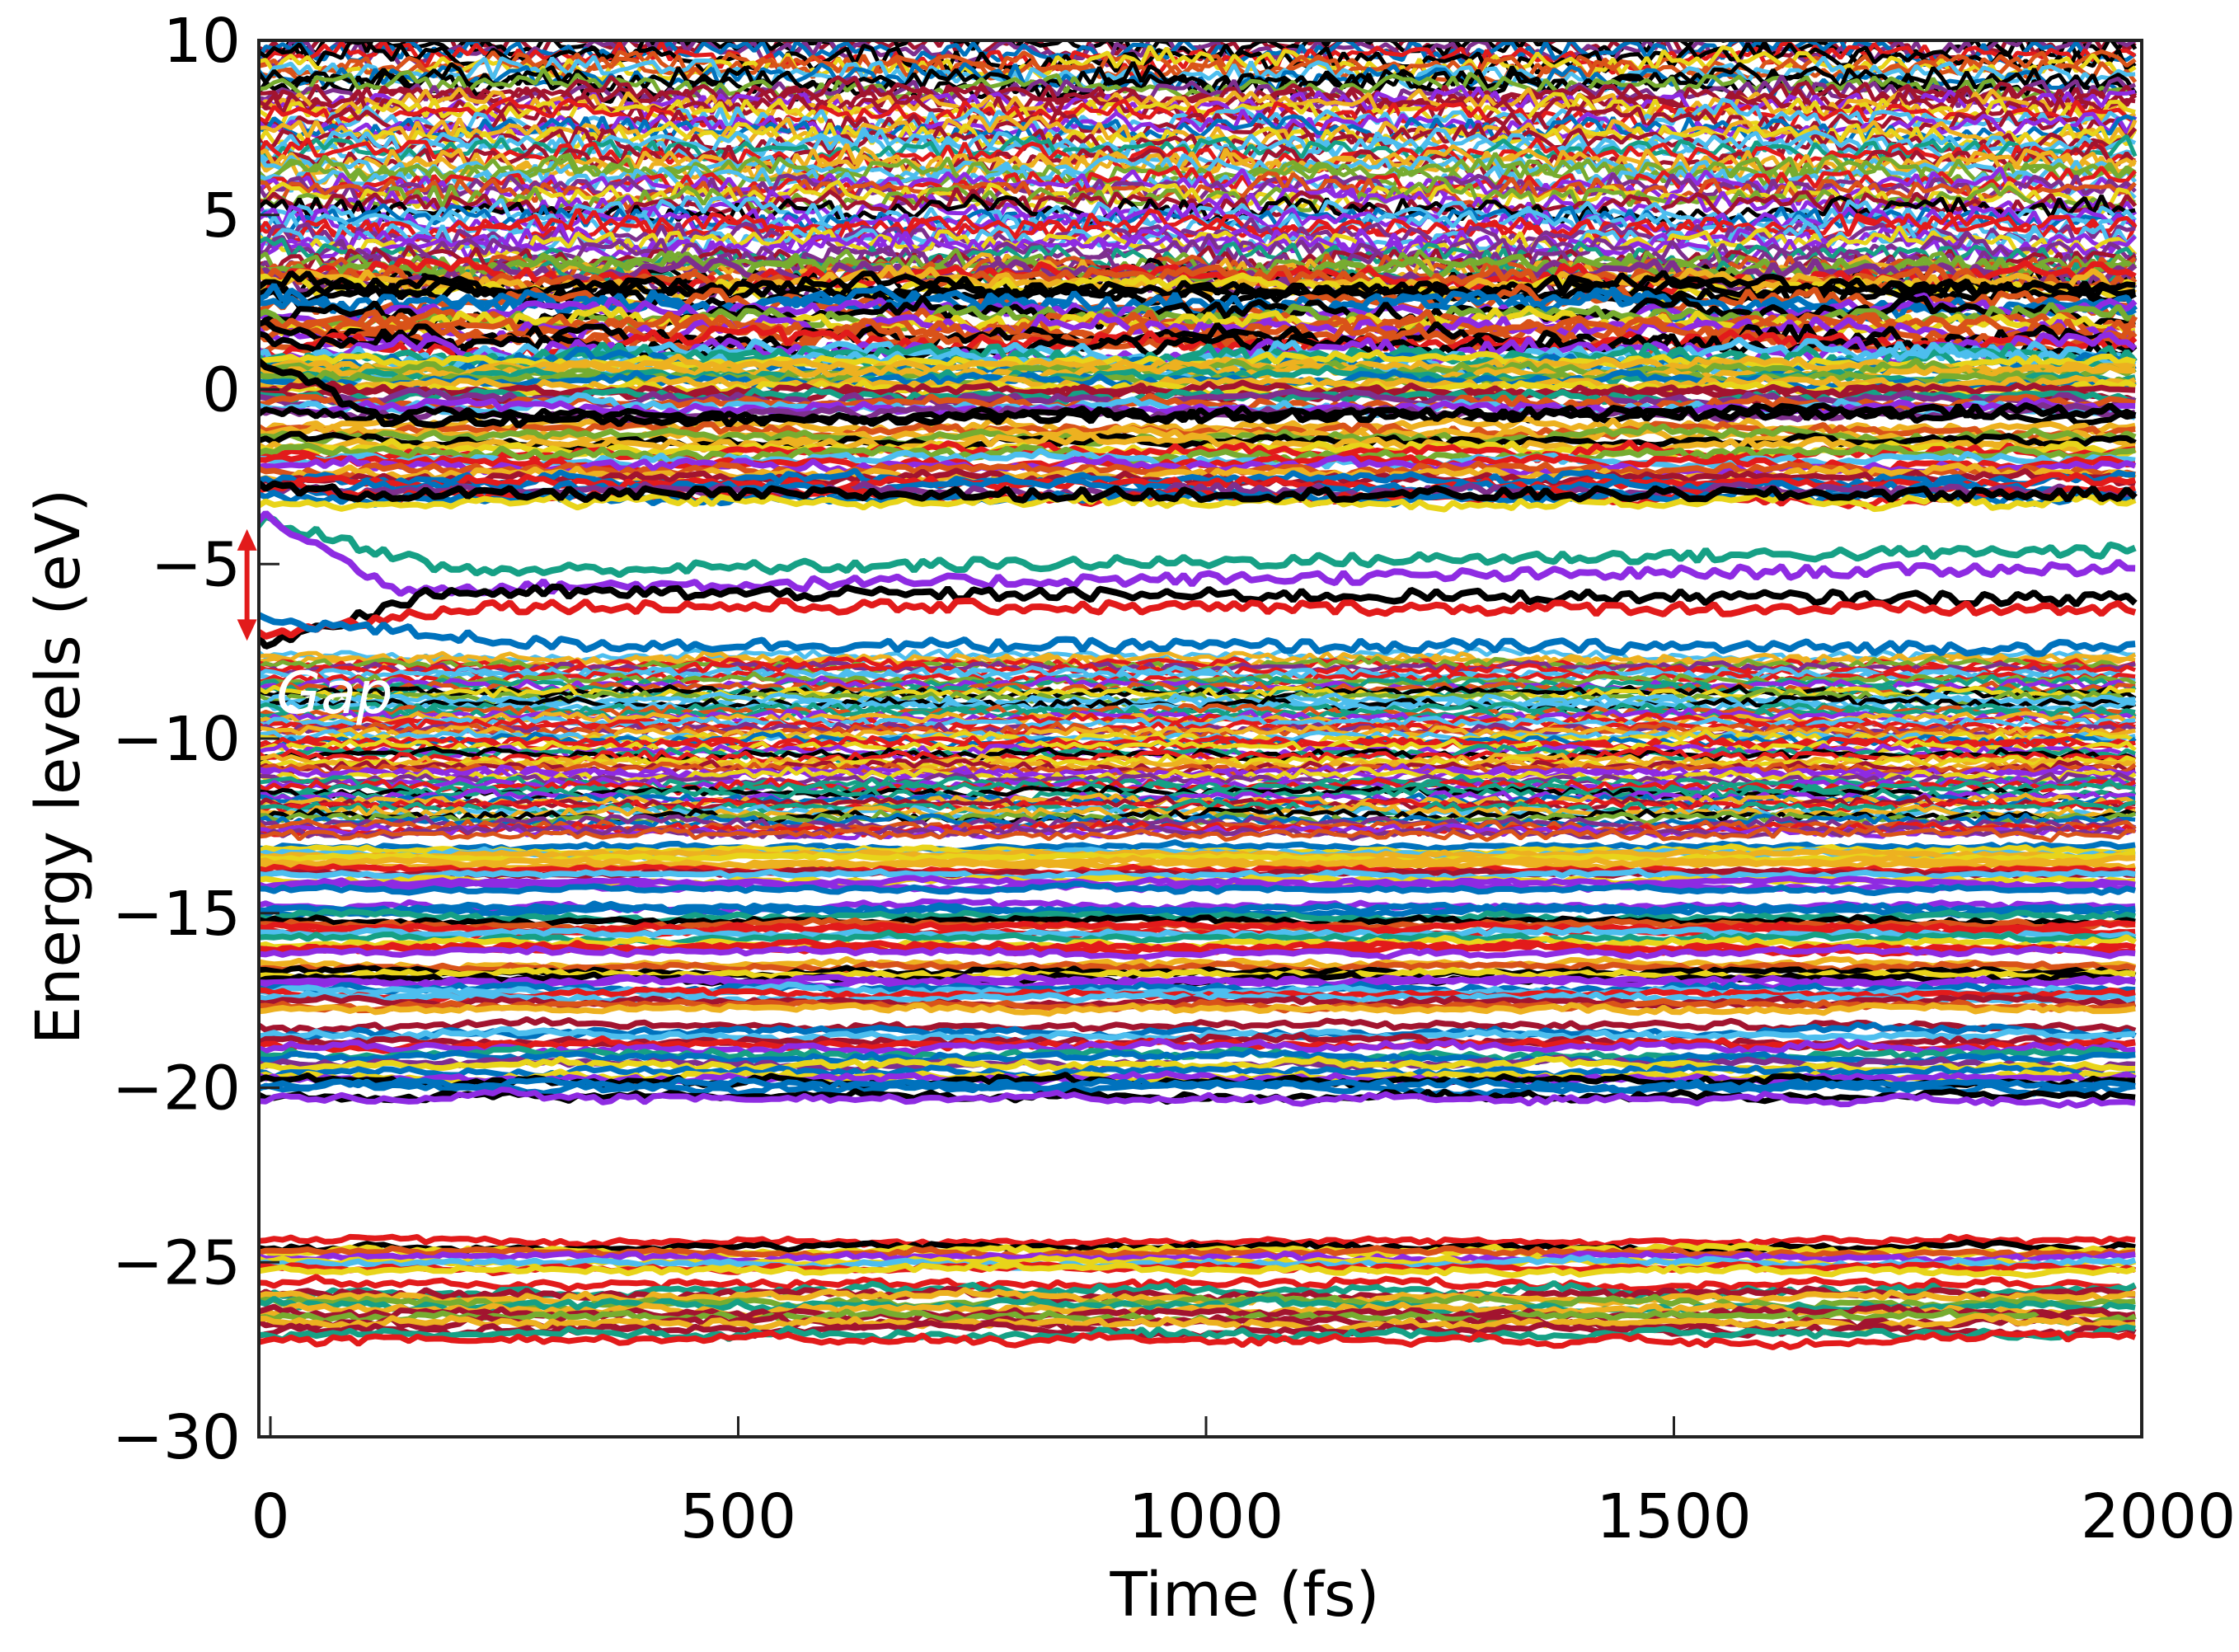  Describe the element at coordinates (176, 1262) in the screenshot. I see `y-tick-label: −25` at that location.